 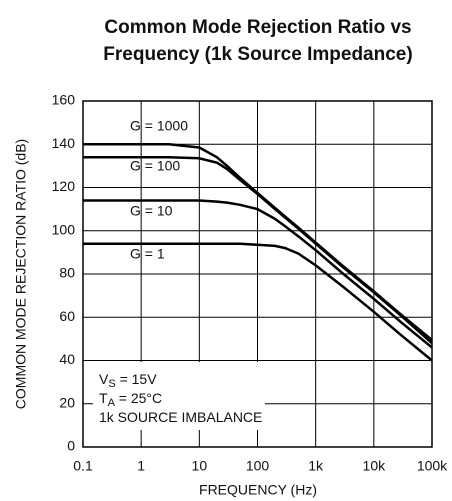 What do you see at coordinates (179, 396) in the screenshot?
I see `notes-box` at bounding box center [179, 396].